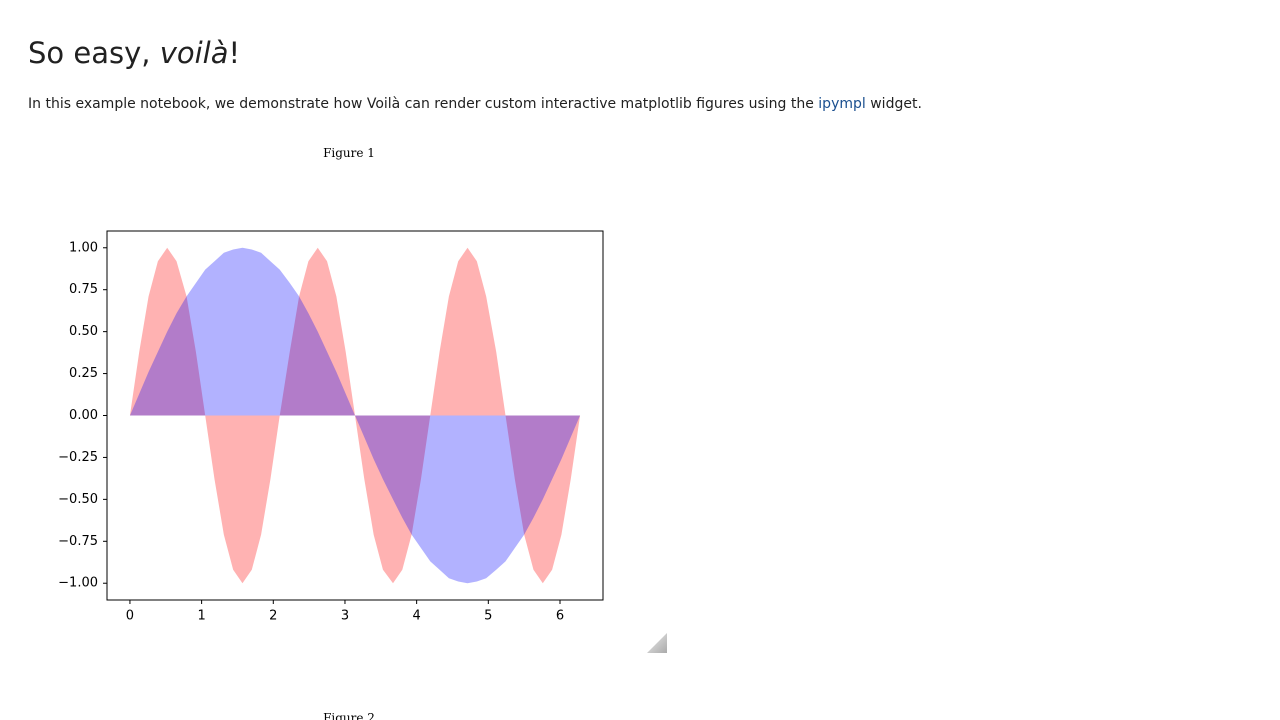  I want to click on resize-handle, so click(657, 643).